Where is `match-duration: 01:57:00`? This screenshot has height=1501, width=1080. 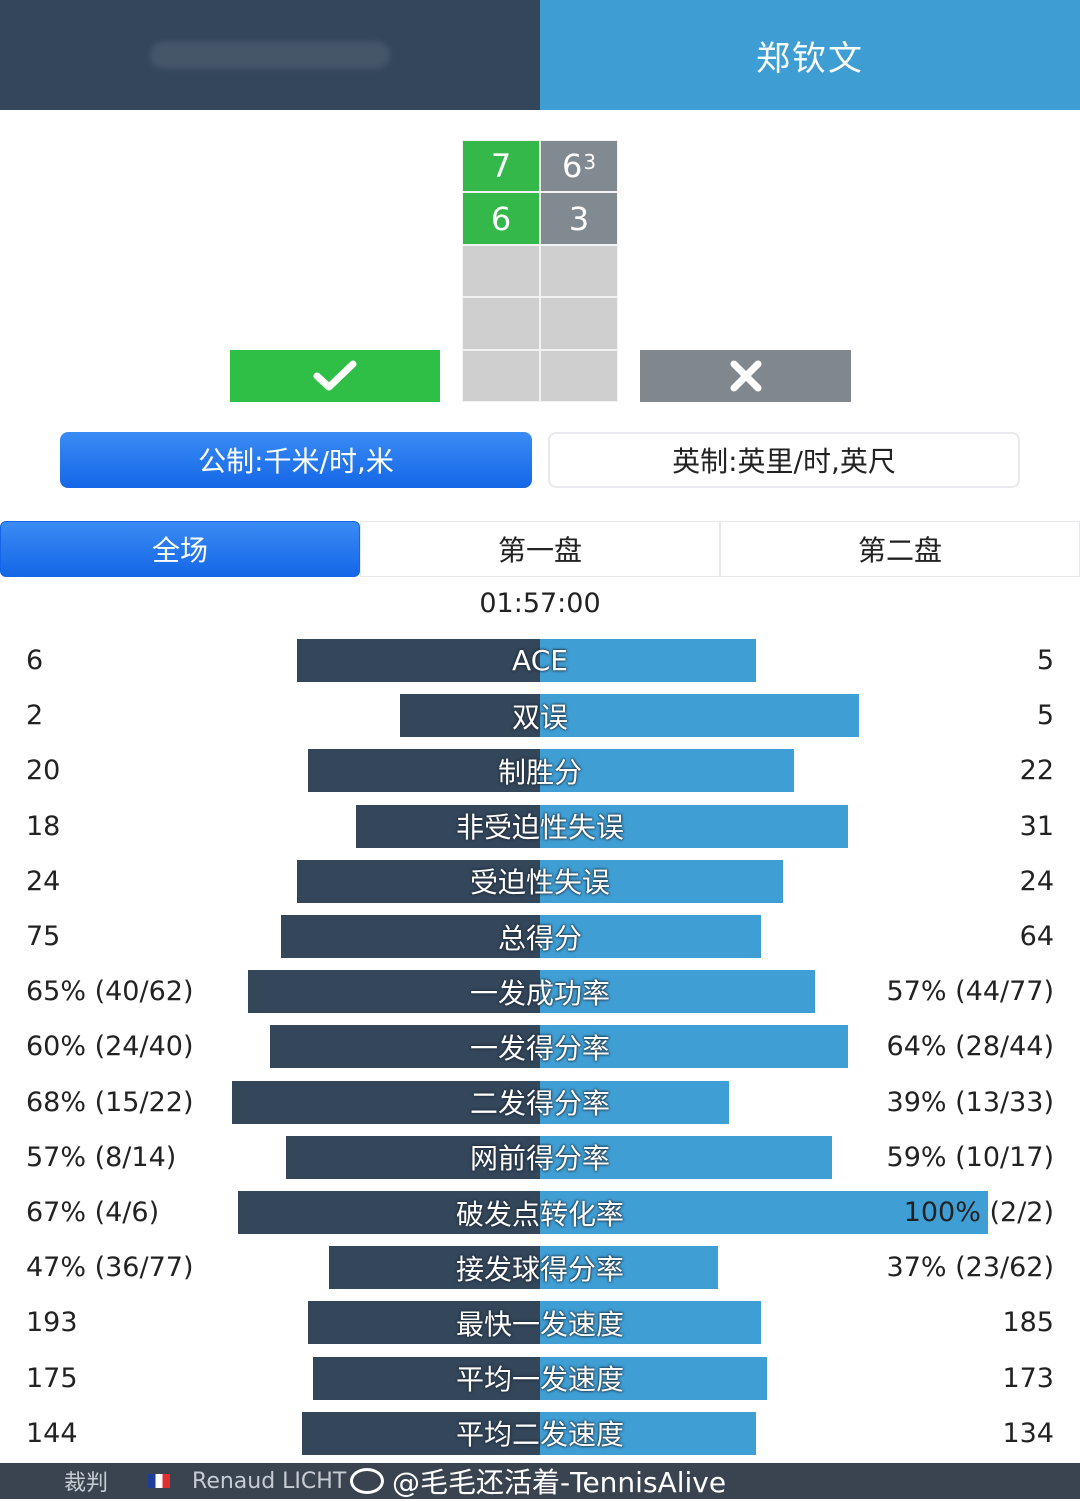
match-duration: 01:57:00 is located at coordinates (540, 603).